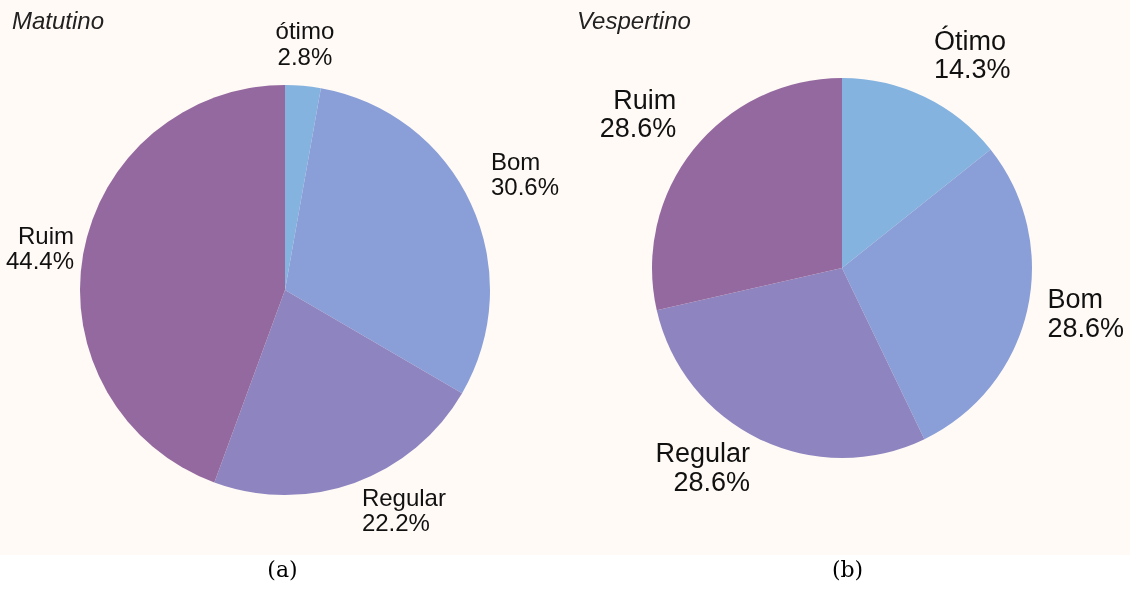  What do you see at coordinates (40, 261) in the screenshot?
I see `data-label: 44.4%` at bounding box center [40, 261].